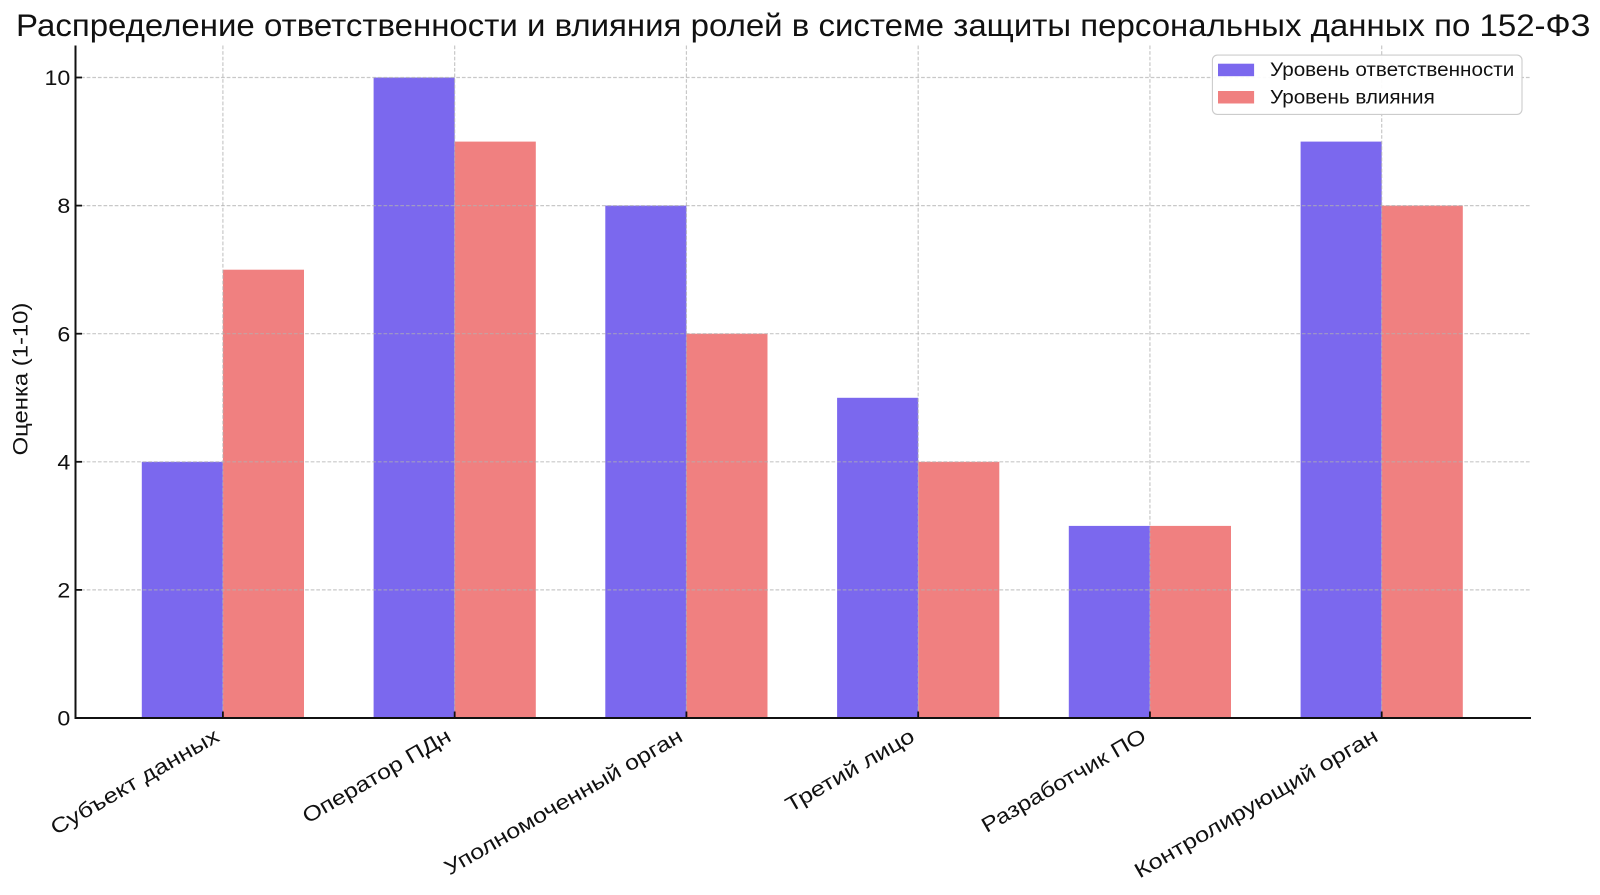  Describe the element at coordinates (1352, 97) in the screenshot. I see `svg-text: Уровень влияния` at that location.